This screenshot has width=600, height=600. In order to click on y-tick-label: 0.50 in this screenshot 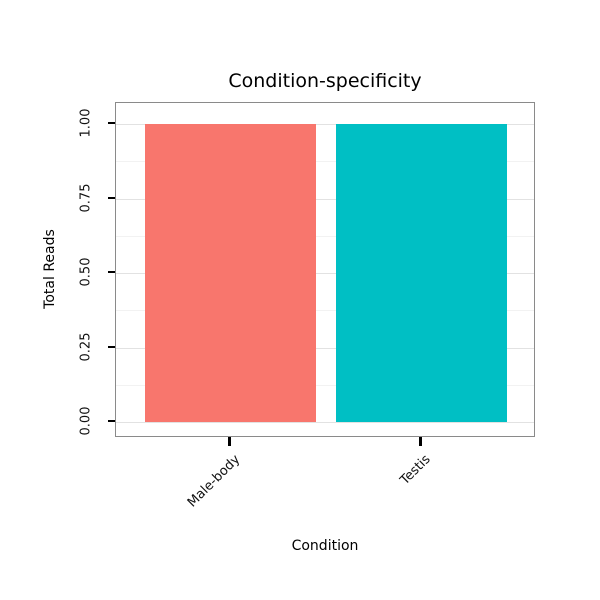, I will do `click(86, 272)`.